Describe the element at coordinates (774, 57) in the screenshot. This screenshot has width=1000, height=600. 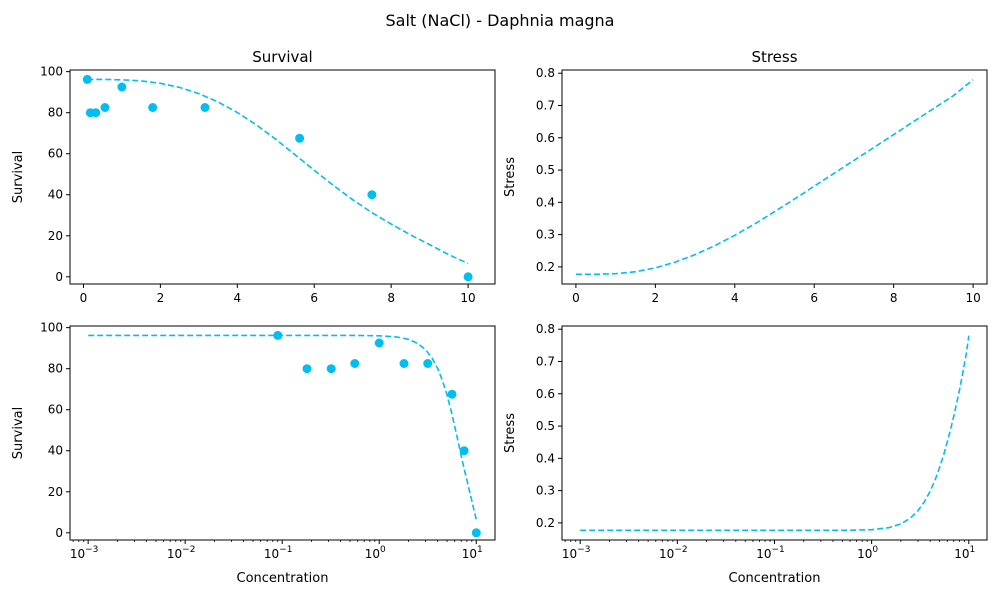
I see `subplot-title: Stress` at that location.